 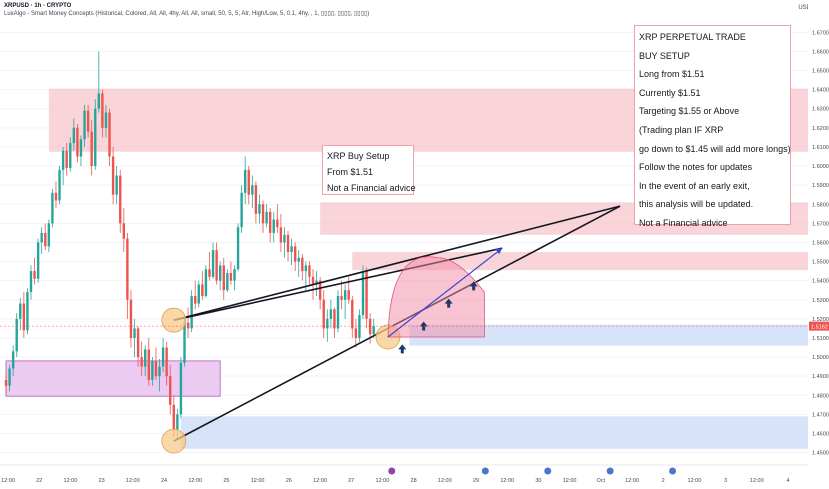 What do you see at coordinates (820, 148) in the screenshot?
I see `price-tick-label: 1.6100` at bounding box center [820, 148].